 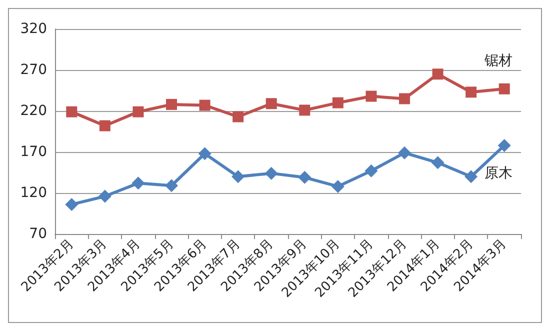 What do you see at coordinates (38, 234) in the screenshot?
I see `y-tick-label: 70` at bounding box center [38, 234].